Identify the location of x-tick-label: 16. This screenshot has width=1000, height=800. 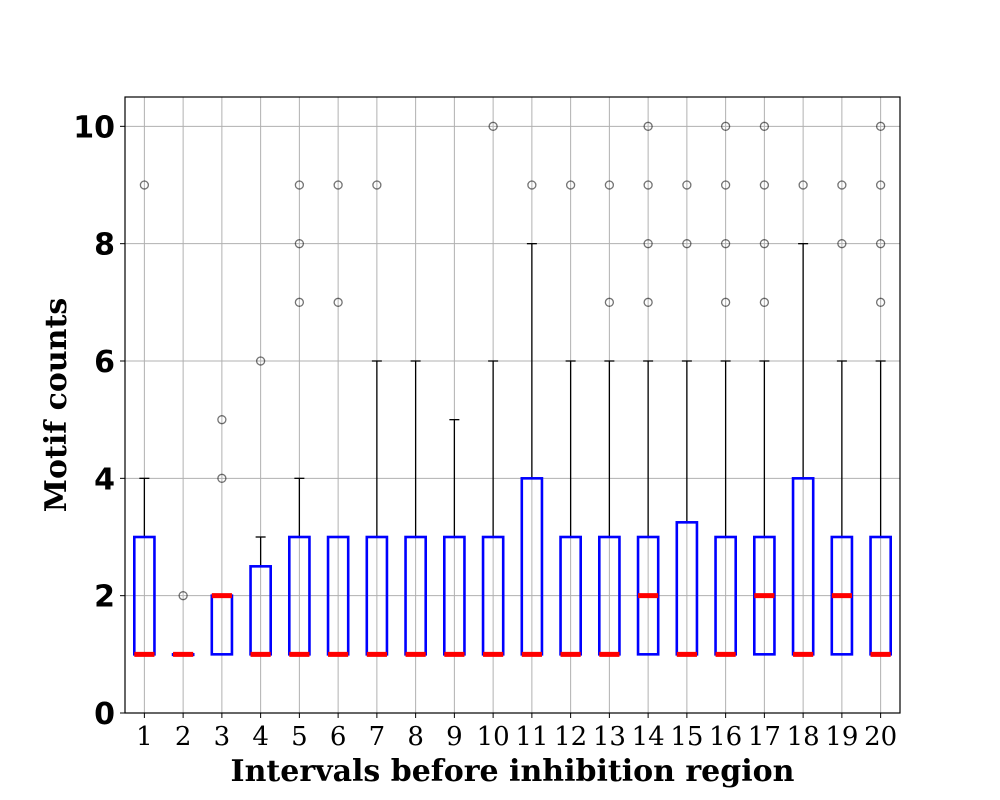
(725, 737).